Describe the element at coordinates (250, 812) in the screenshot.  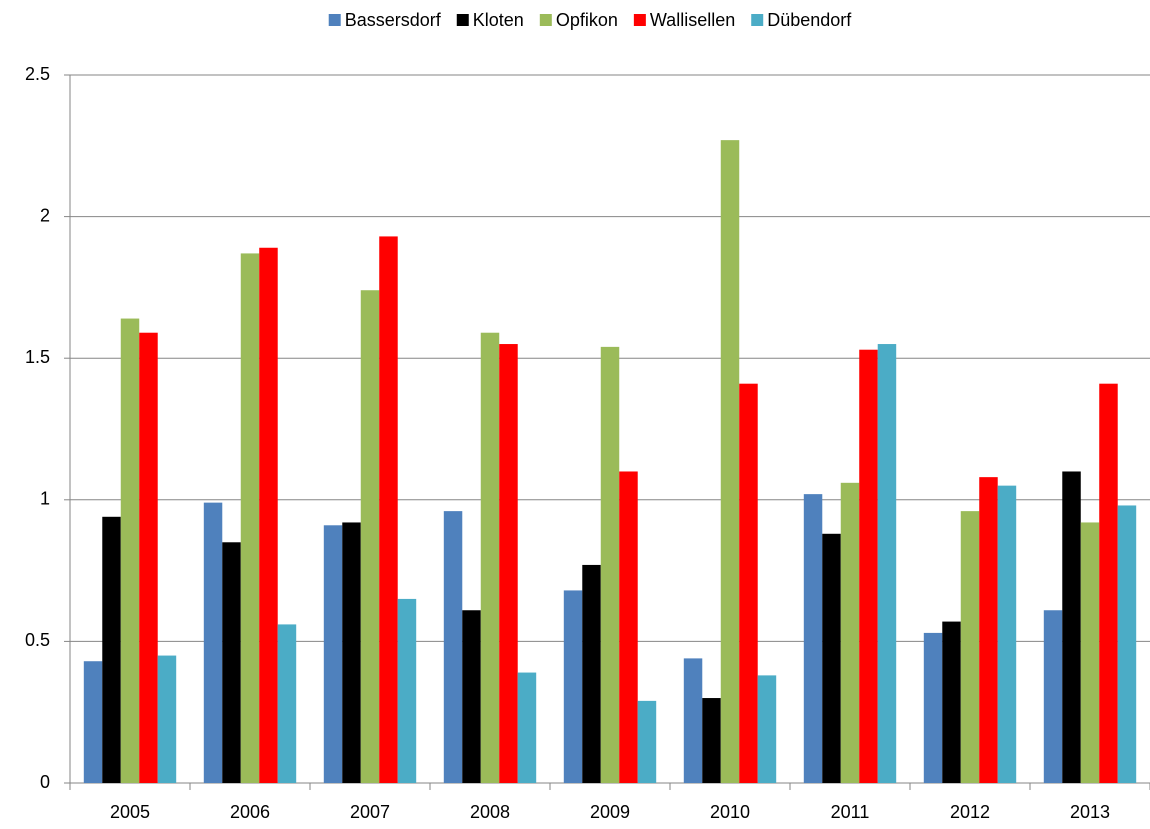
I see `x-tick-label: 2006` at that location.